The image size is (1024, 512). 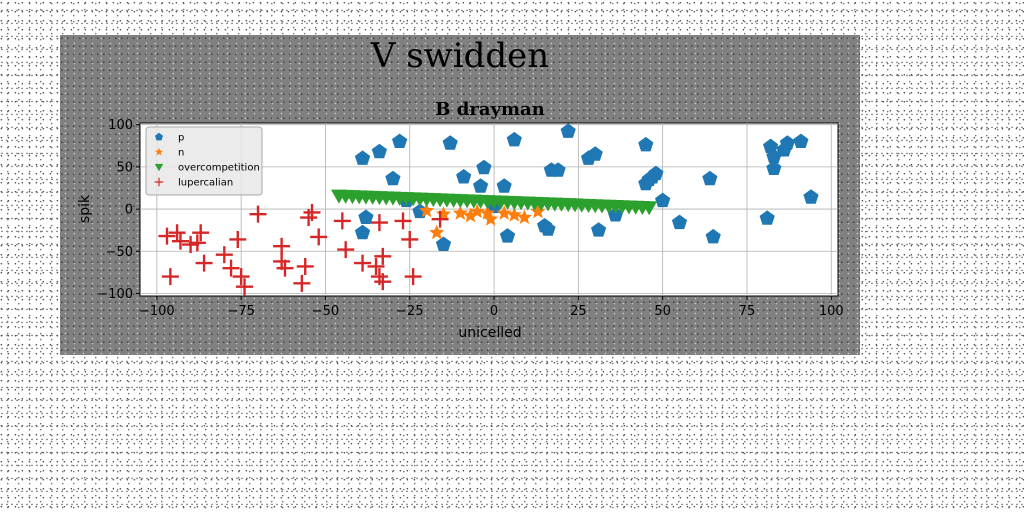 I want to click on figure-suptitle: V swidden, so click(x=459, y=56).